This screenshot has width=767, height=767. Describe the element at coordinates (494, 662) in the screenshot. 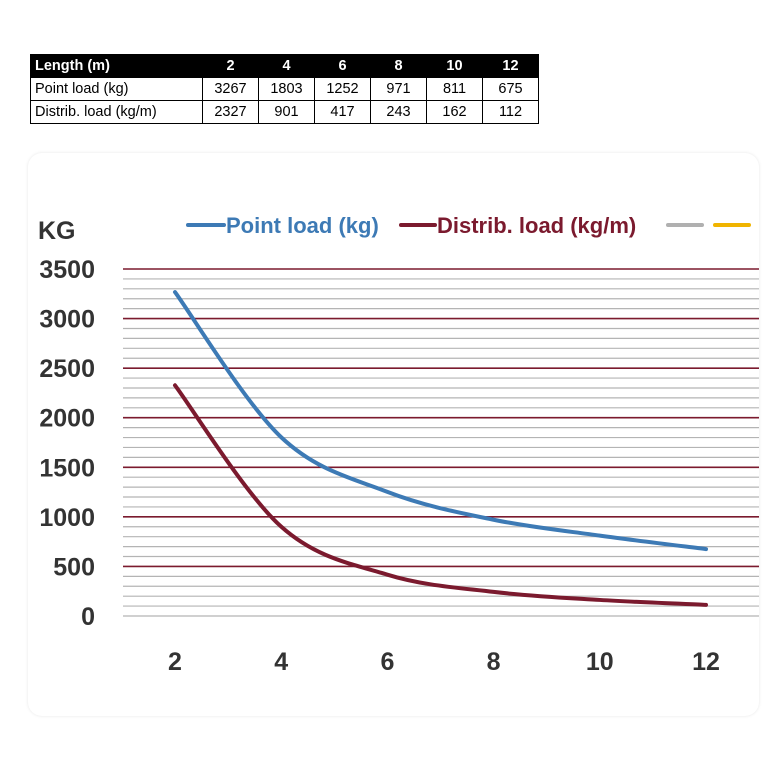

I see `x-tick-label: 8` at that location.